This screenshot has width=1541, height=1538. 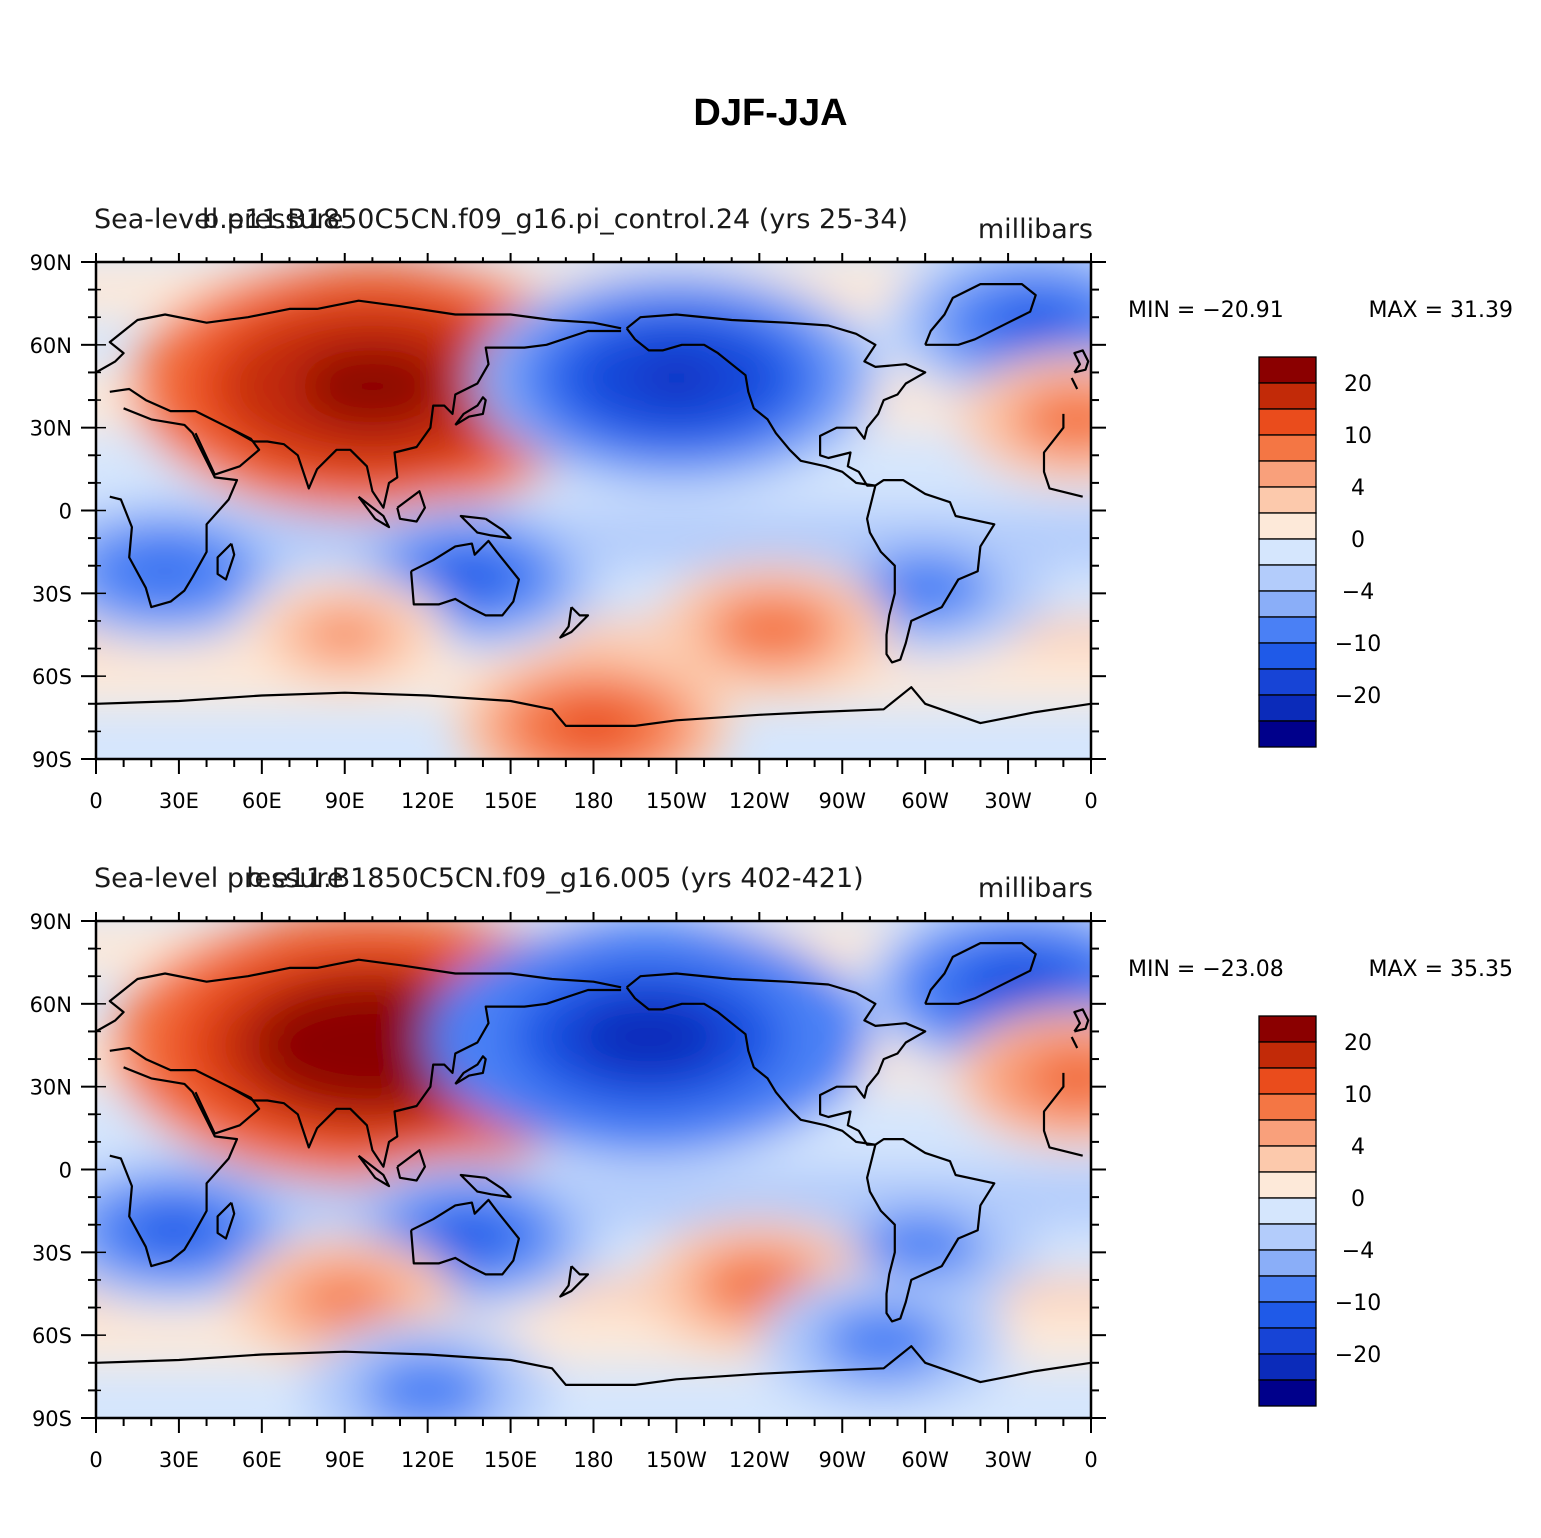 I want to click on field-south-pacific-high, so click(x=773, y=629).